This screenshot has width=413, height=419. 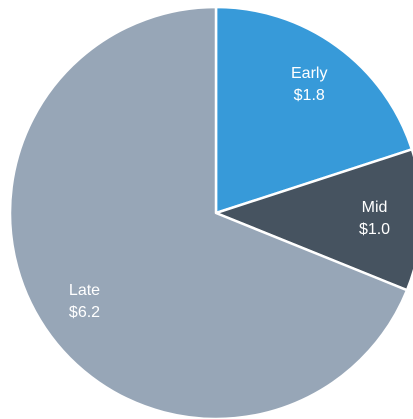 I want to click on slice-label: Late, so click(x=84, y=290).